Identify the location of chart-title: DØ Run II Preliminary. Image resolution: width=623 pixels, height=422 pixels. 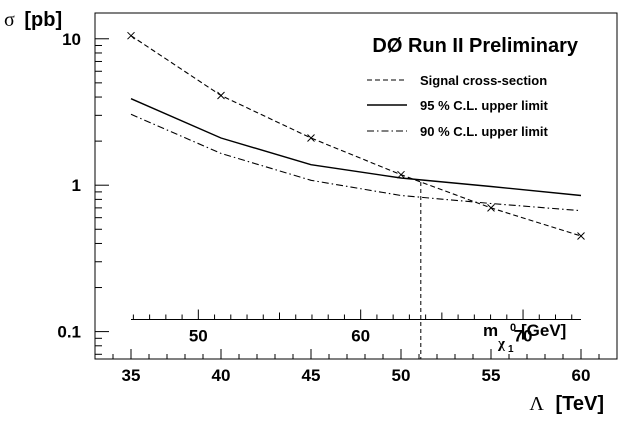
(475, 46).